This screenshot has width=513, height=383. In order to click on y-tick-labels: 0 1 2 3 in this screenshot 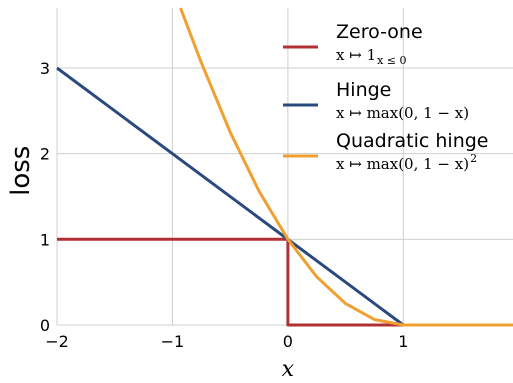, I will do `click(45, 197)`.